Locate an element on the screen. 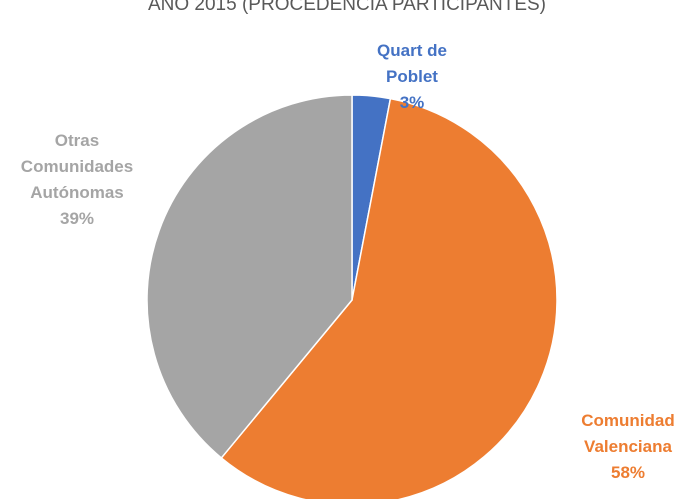 The height and width of the screenshot is (499, 694). data-label: Comunidad Valenciana 58% is located at coordinates (628, 447).